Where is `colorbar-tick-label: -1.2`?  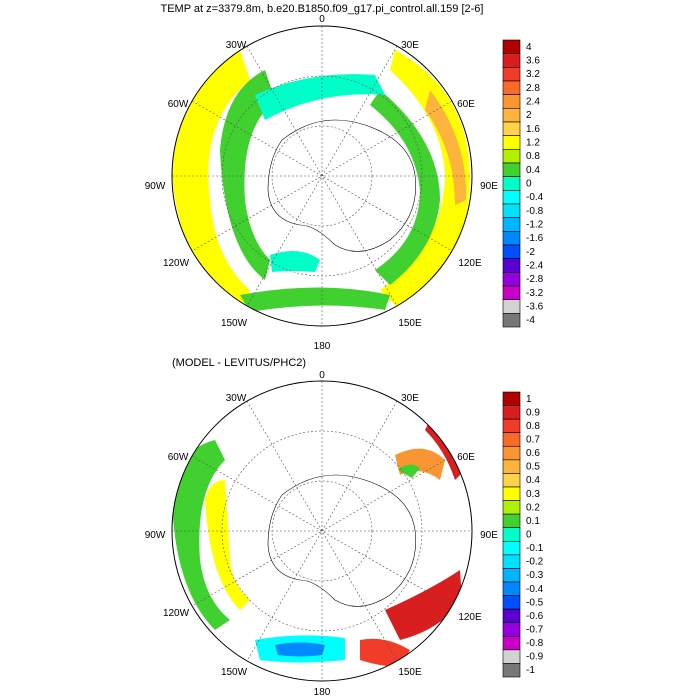
colorbar-tick-label: -1.2 is located at coordinates (535, 225).